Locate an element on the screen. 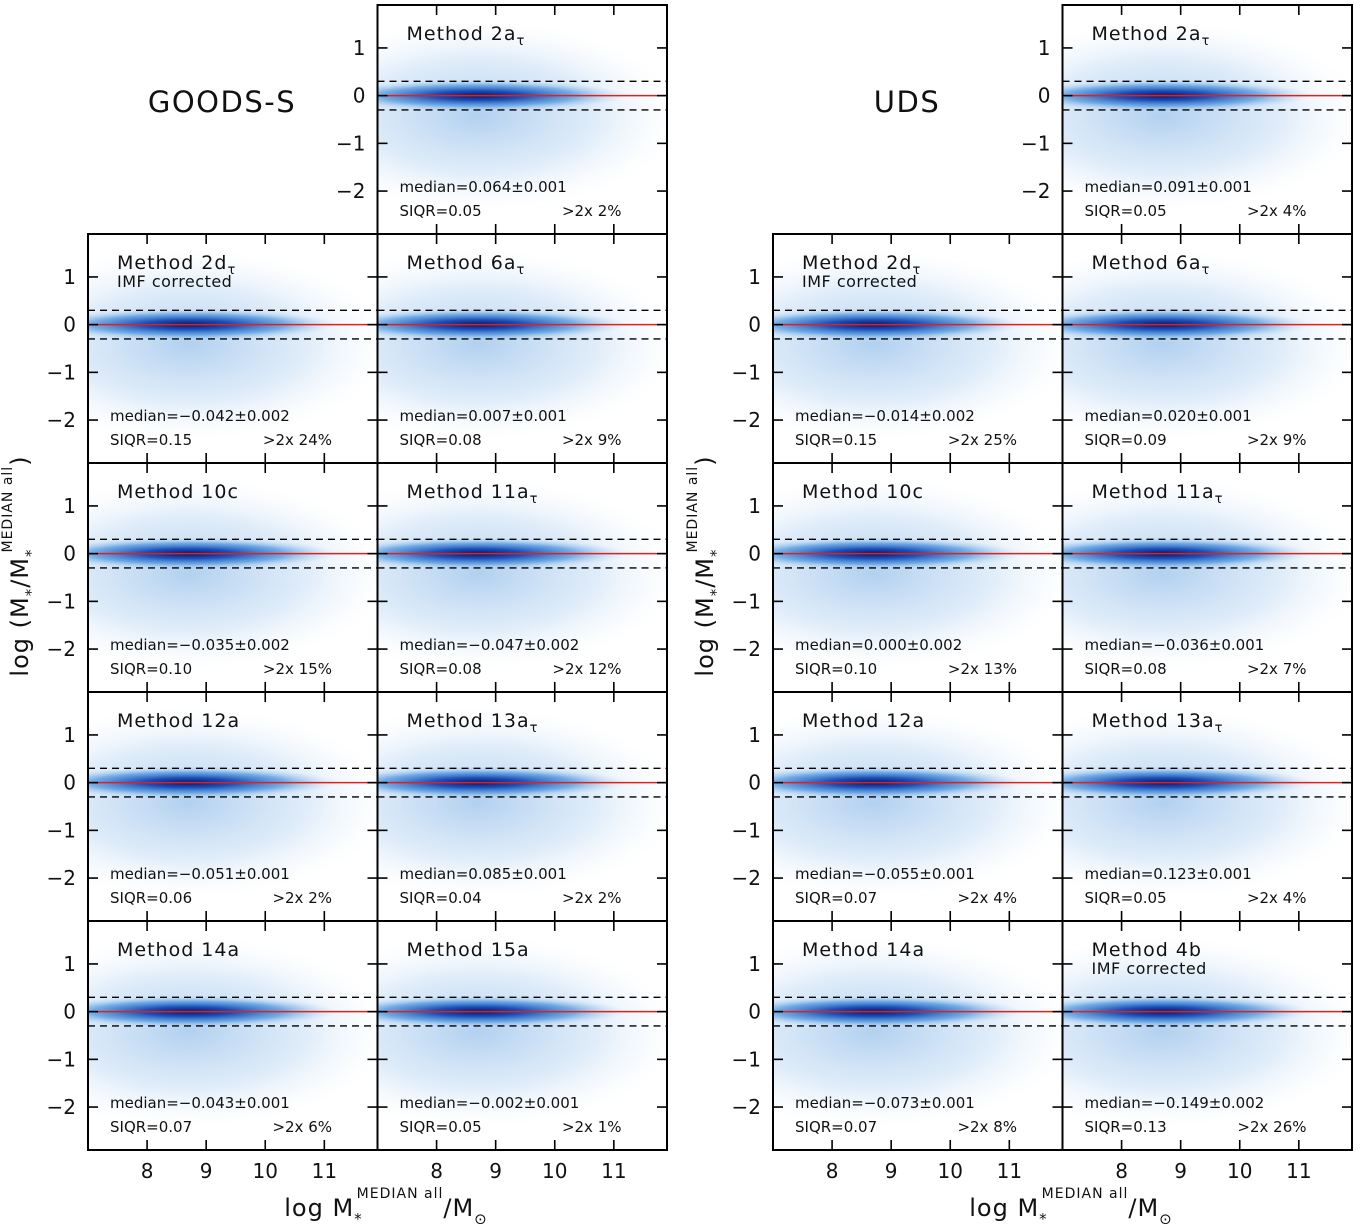 This screenshot has width=1369, height=1224. panel-label: Method 15a is located at coordinates (468, 950).